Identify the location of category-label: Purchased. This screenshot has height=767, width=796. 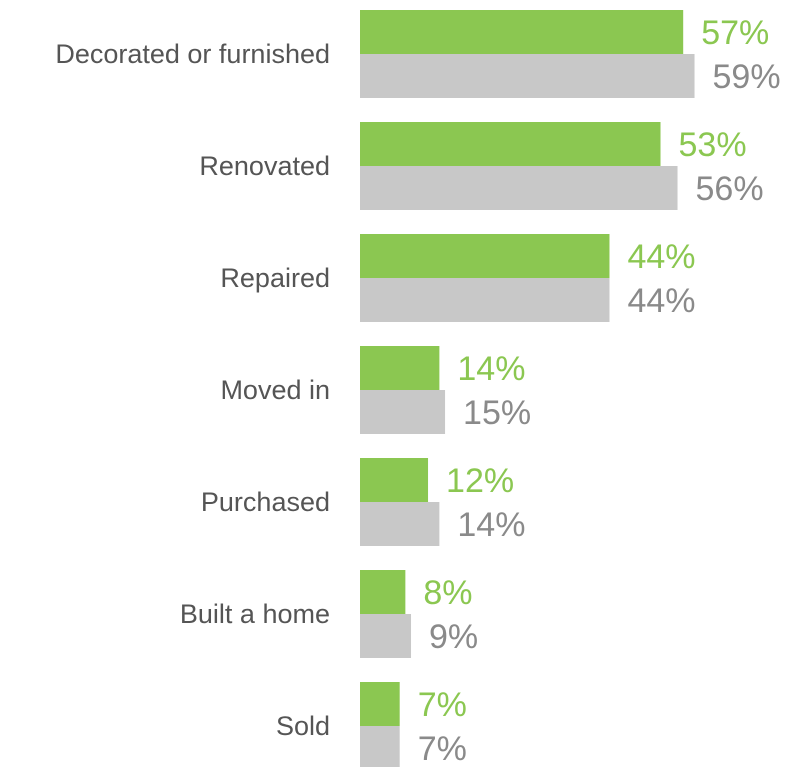
(265, 502).